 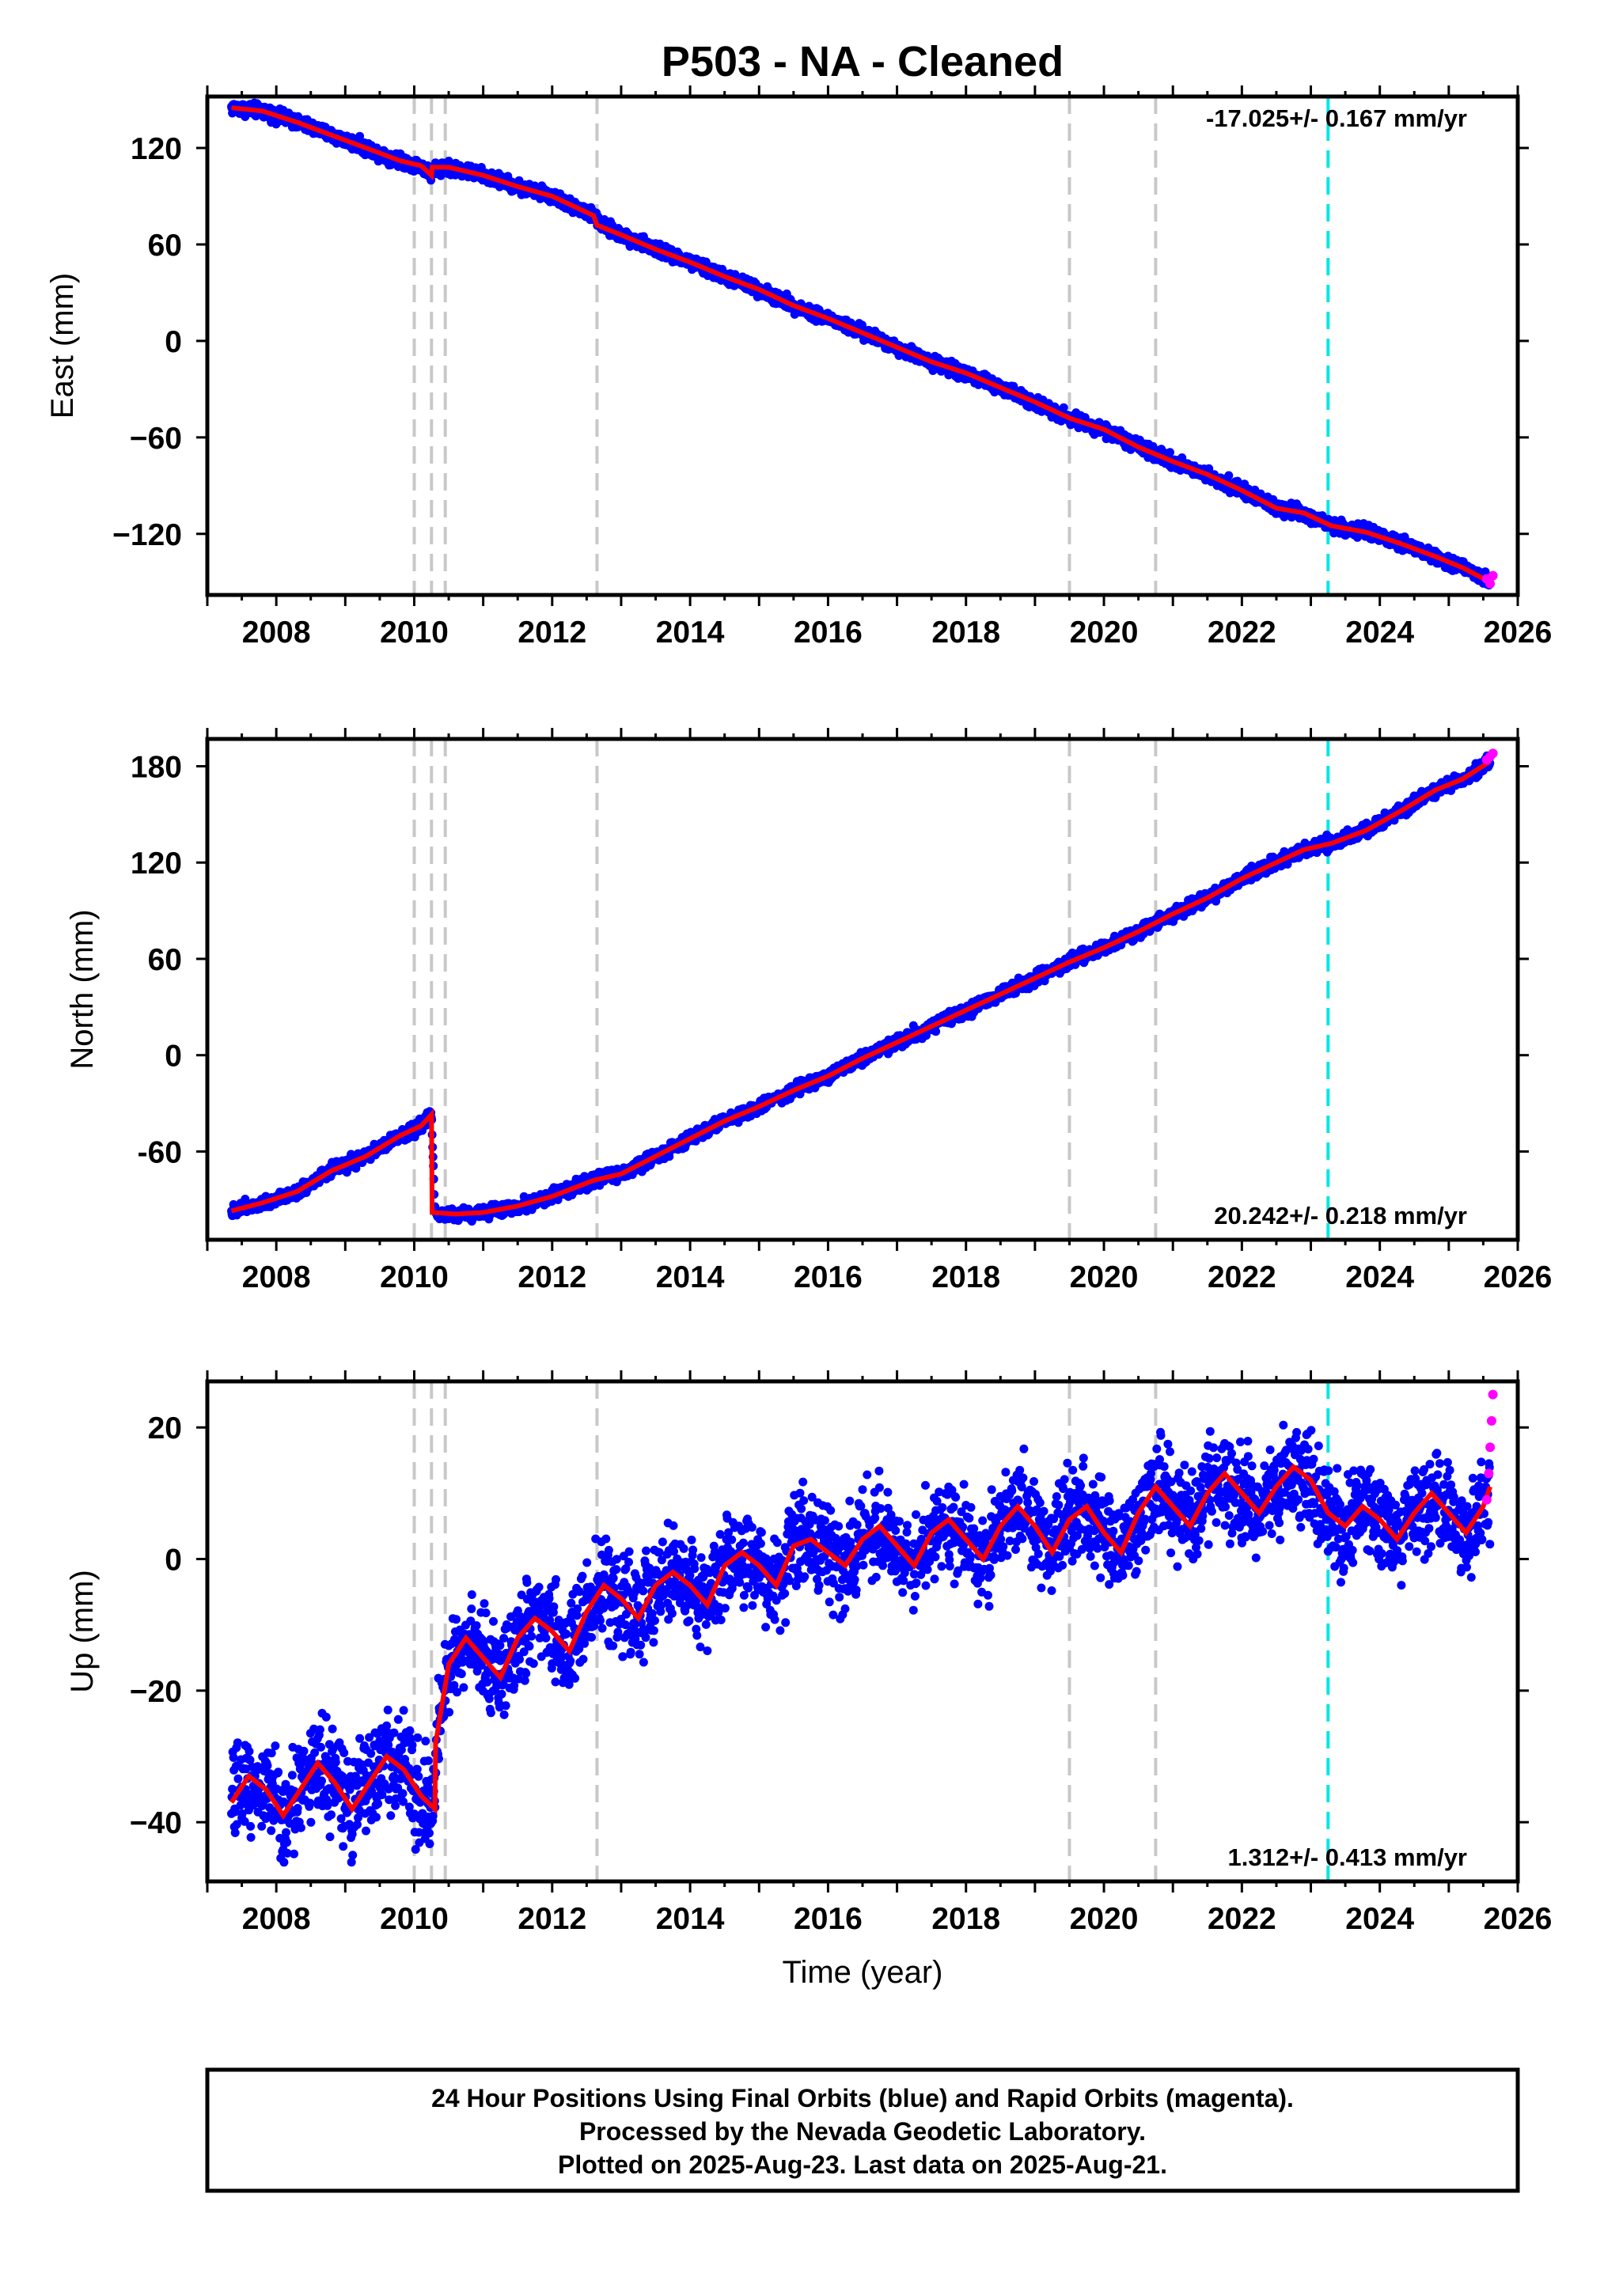 What do you see at coordinates (552, 633) in the screenshot?
I see `x-tick-label: 2012` at bounding box center [552, 633].